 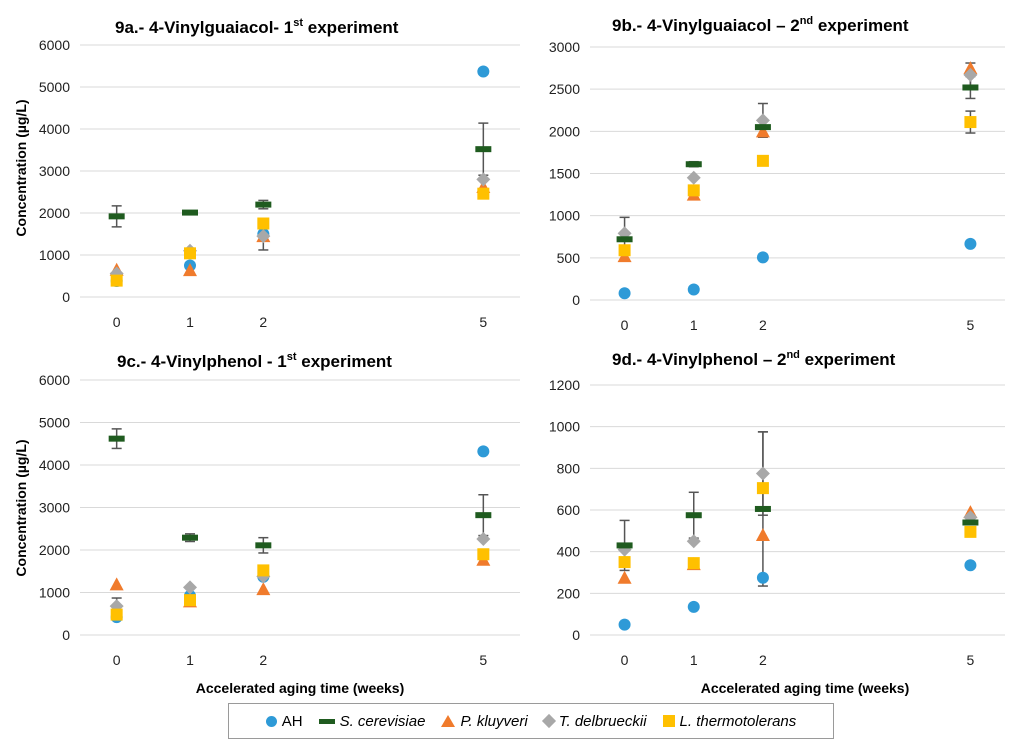 What do you see at coordinates (668, 721) in the screenshot?
I see `legend-marker-square` at bounding box center [668, 721].